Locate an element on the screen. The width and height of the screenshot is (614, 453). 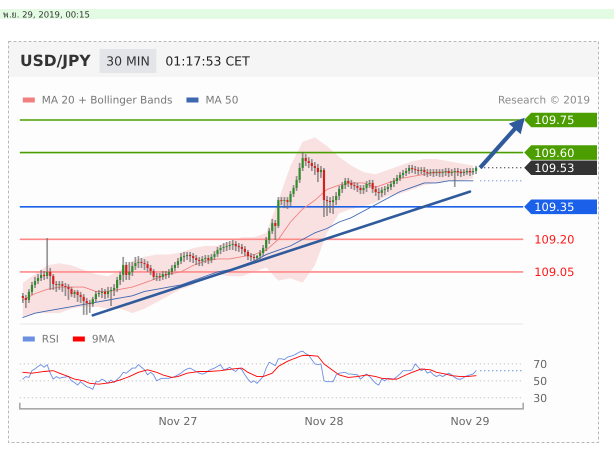
legend-label: MA 20 + Bollinger Bands is located at coordinates (107, 100).